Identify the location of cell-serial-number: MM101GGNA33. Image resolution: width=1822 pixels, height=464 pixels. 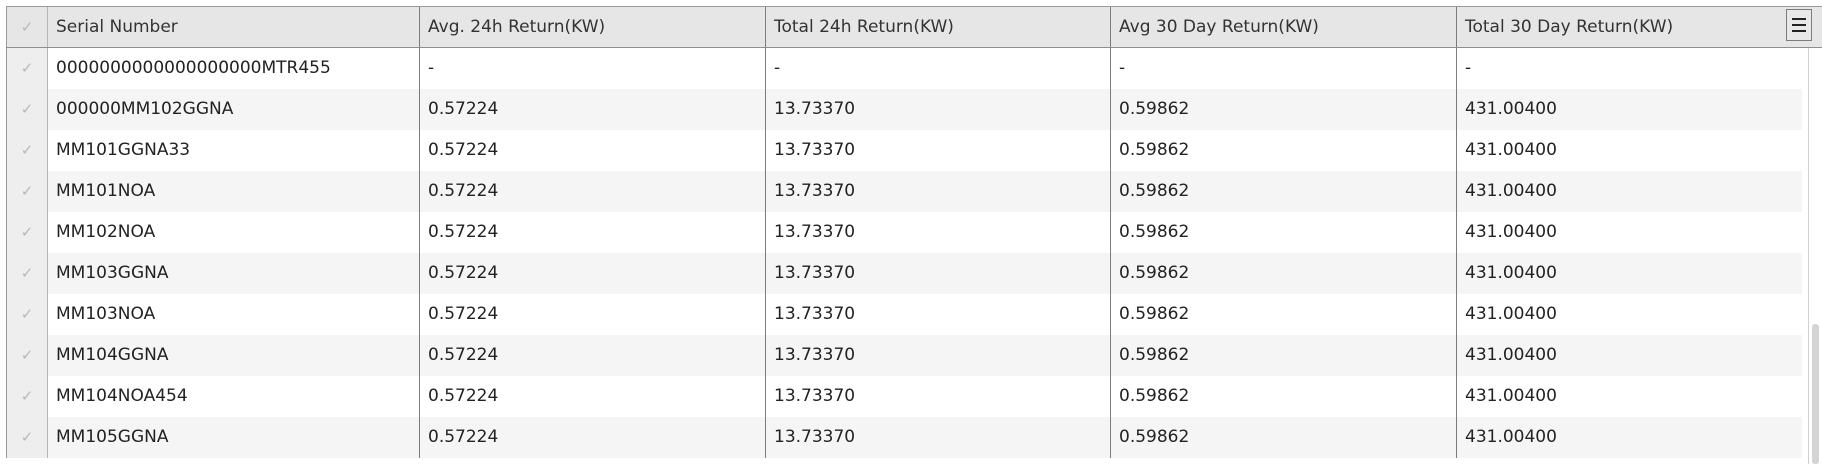
(234, 150).